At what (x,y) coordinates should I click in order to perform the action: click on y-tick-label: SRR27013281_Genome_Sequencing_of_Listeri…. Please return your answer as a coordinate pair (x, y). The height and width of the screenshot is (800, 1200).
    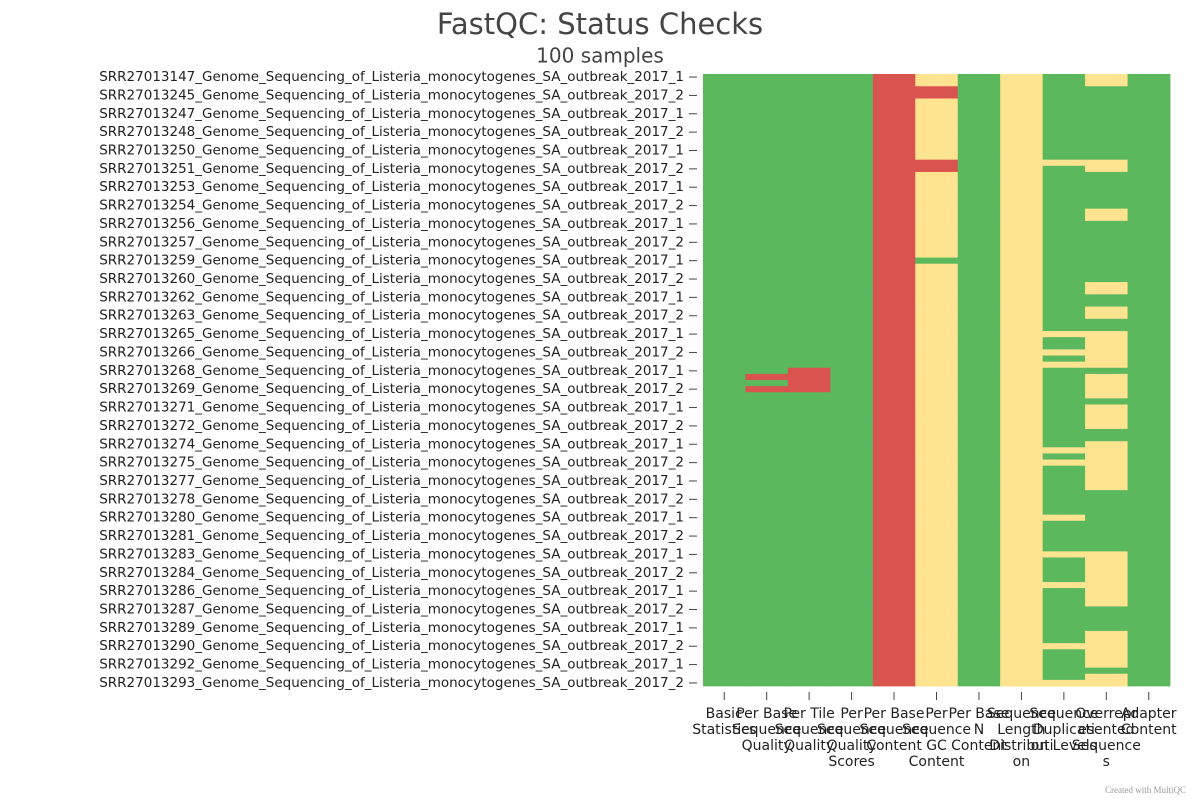
    Looking at the image, I should click on (391, 536).